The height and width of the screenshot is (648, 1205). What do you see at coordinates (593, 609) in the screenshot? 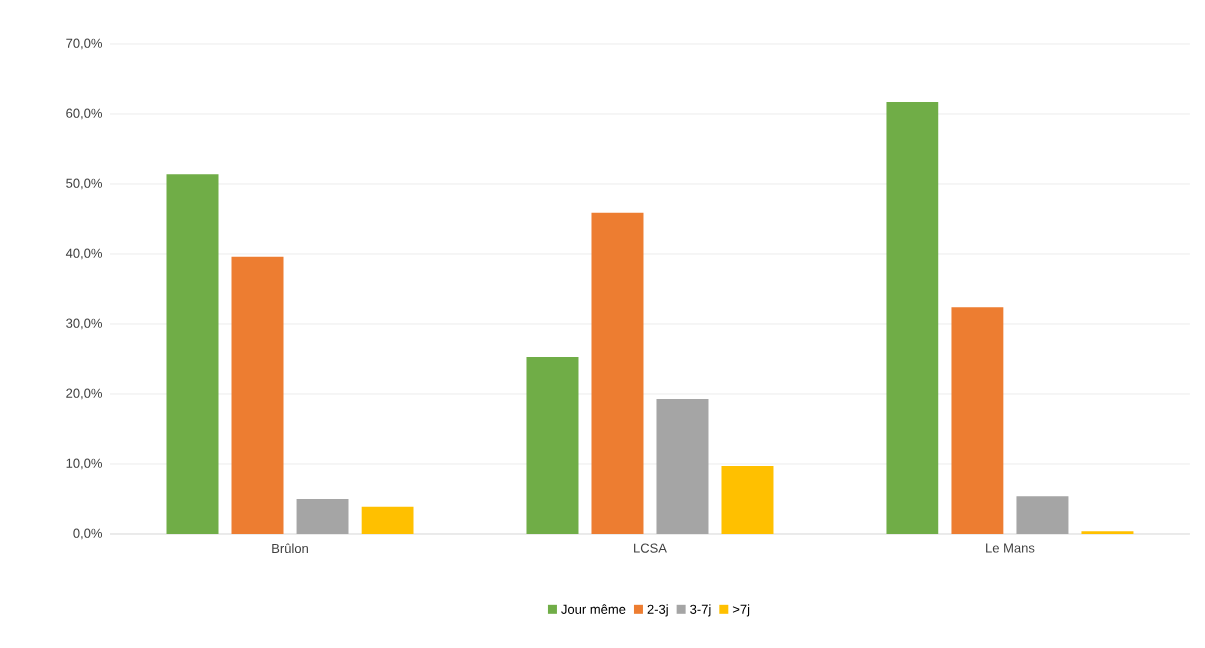
I see `legend-label: Jour même` at bounding box center [593, 609].